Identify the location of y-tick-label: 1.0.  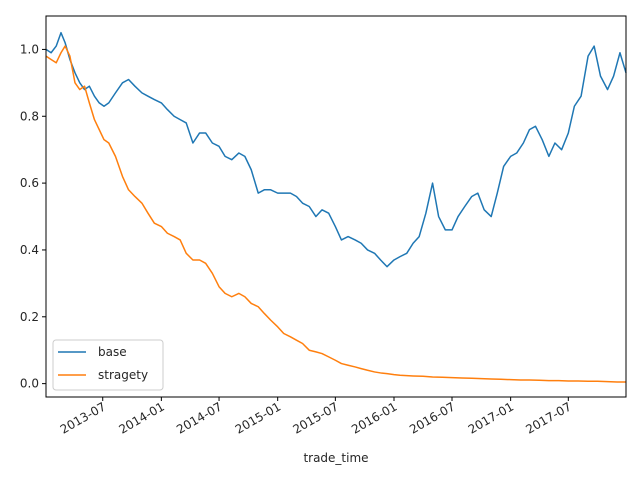
(29, 49).